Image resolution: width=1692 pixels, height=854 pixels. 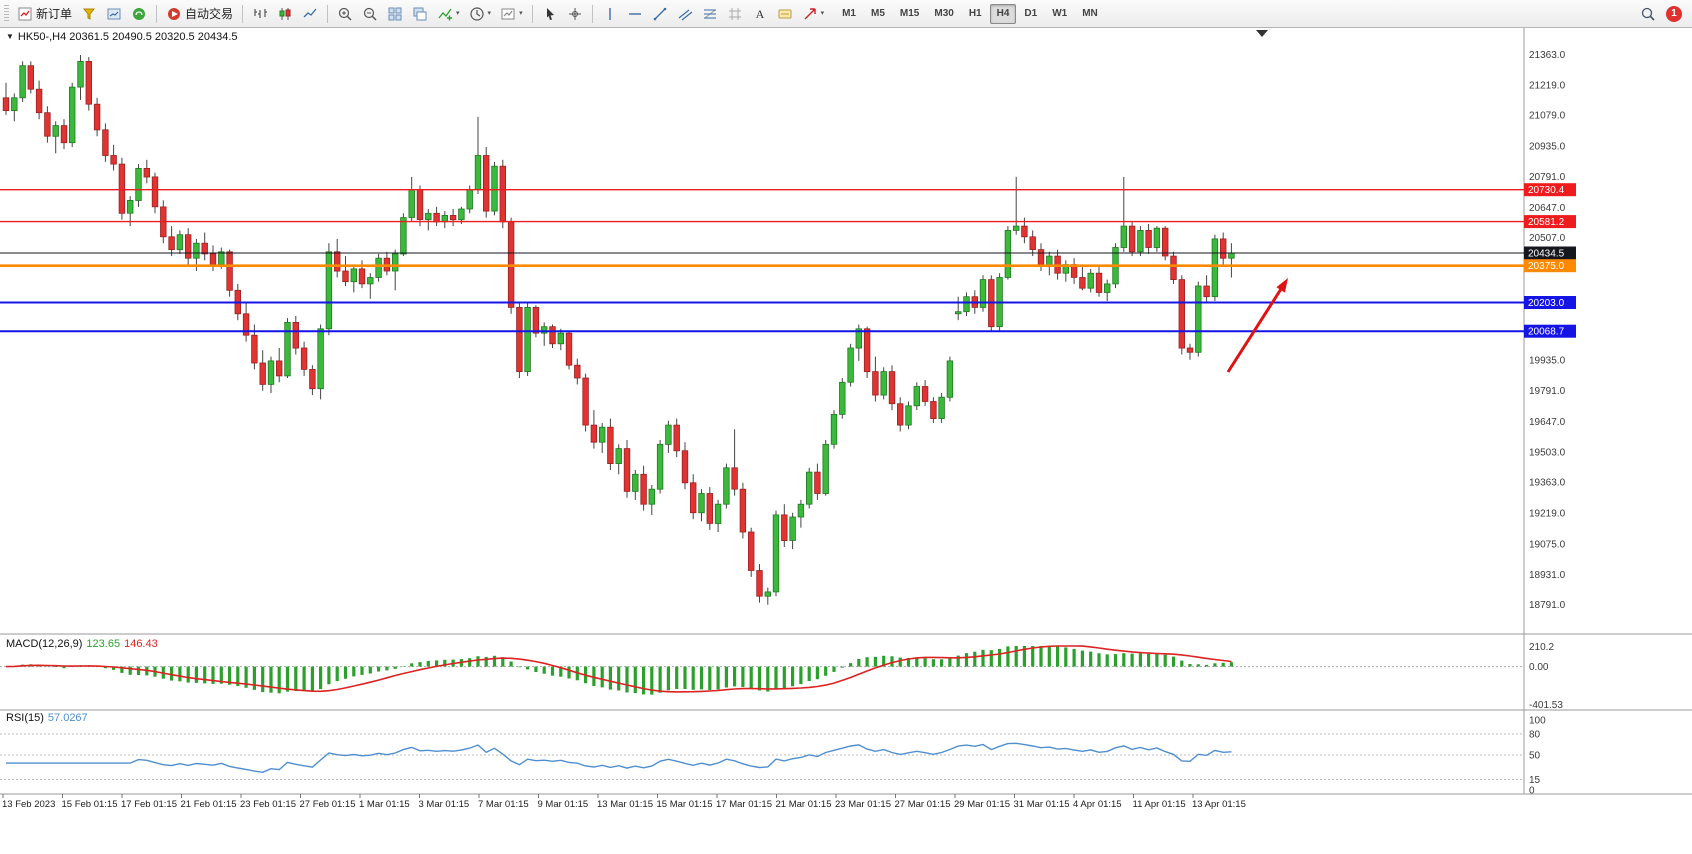 What do you see at coordinates (103, 644) in the screenshot?
I see `macd-main-value: 123.65` at bounding box center [103, 644].